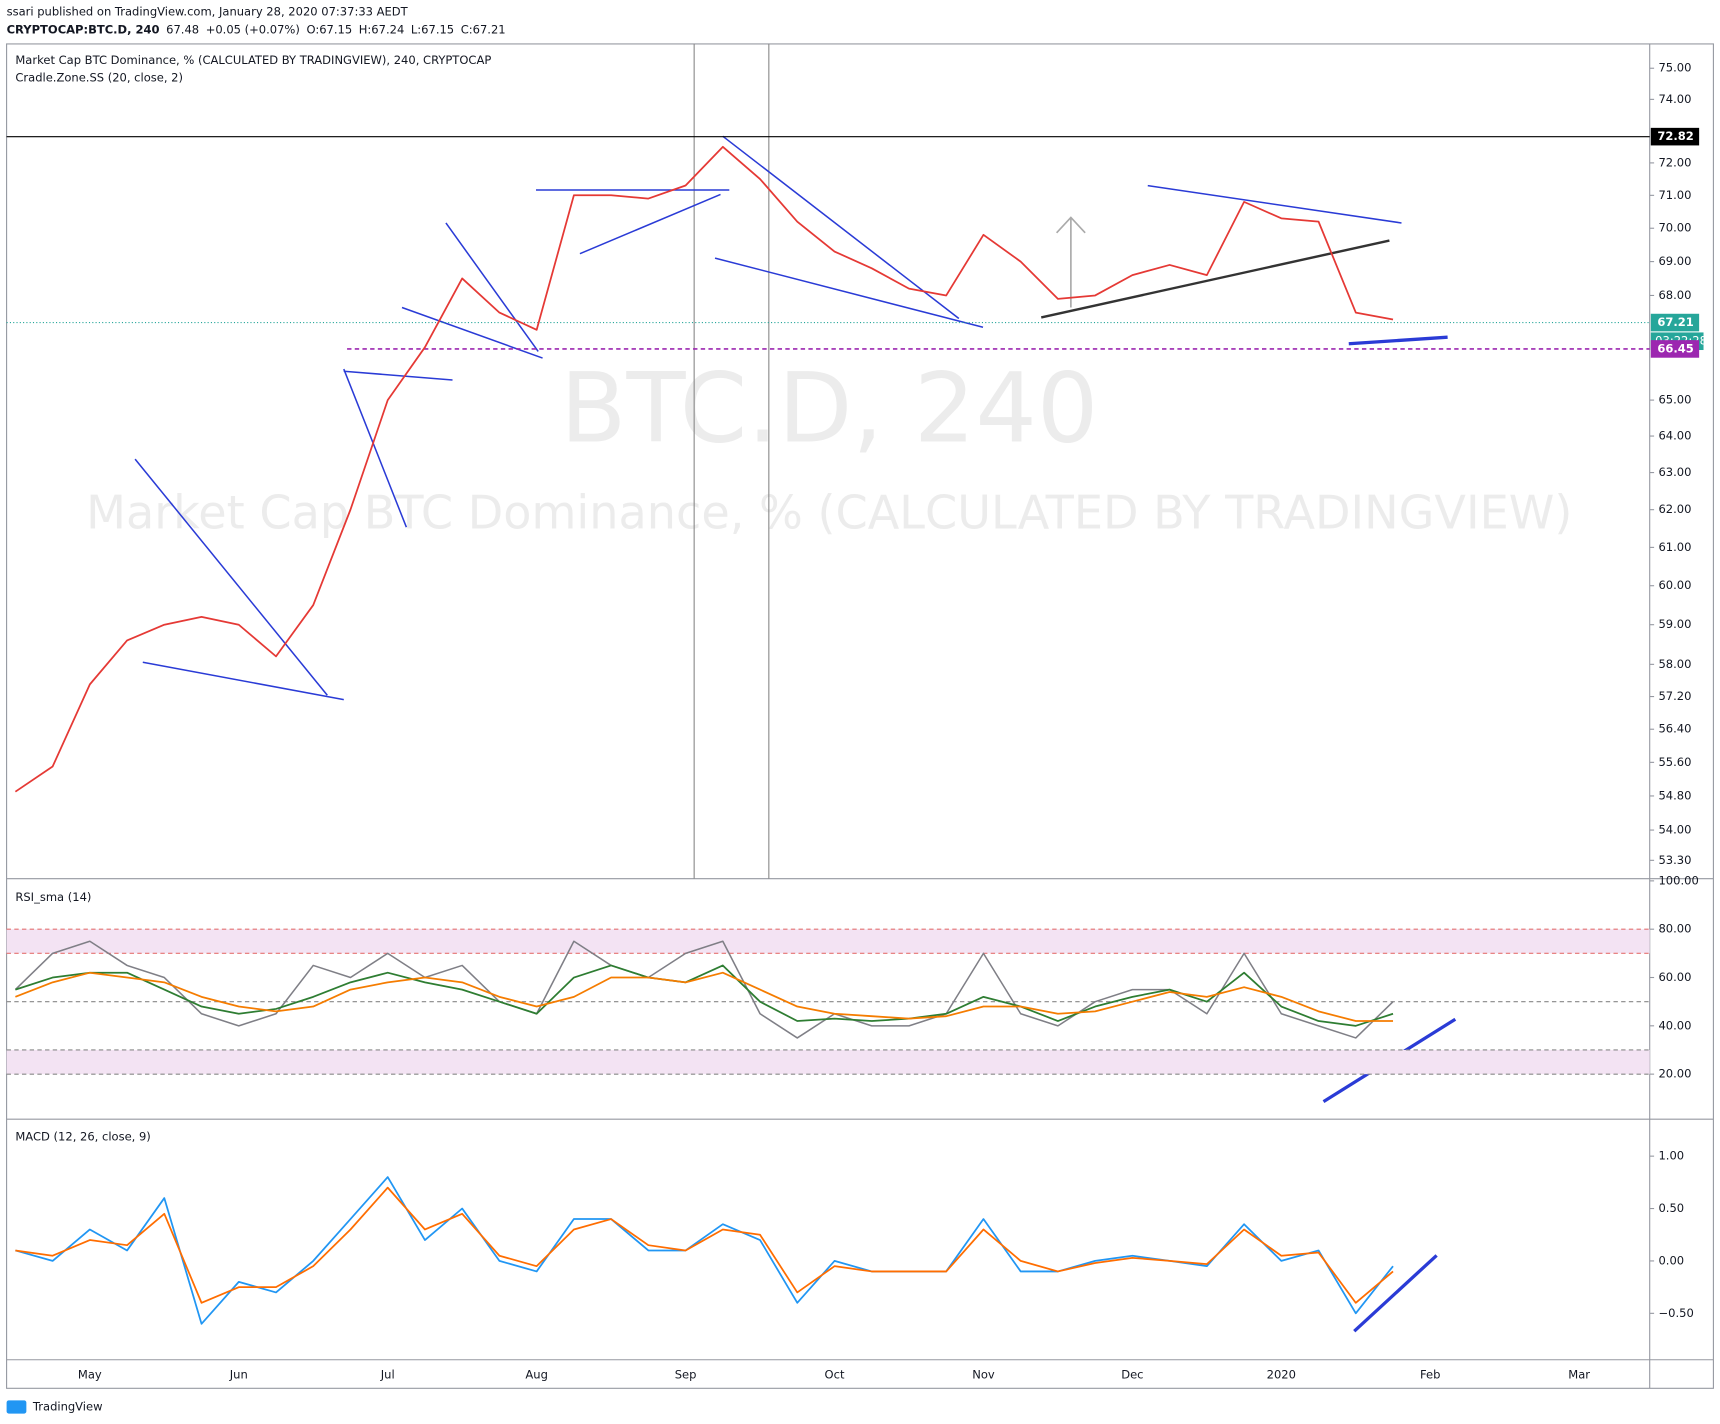 The height and width of the screenshot is (1424, 1720). What do you see at coordinates (1674, 729) in the screenshot?
I see `y-tick-label: 56.40` at bounding box center [1674, 729].